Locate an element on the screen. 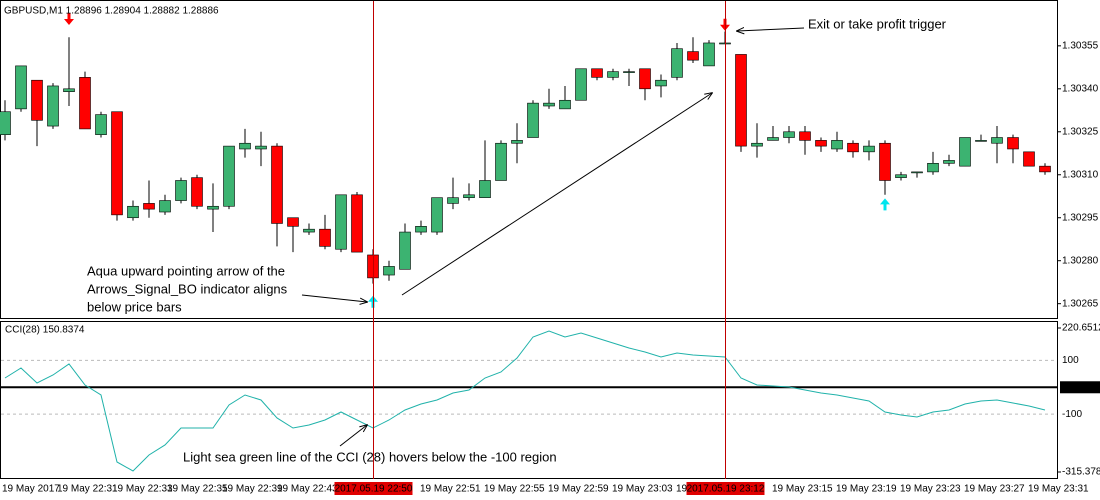  annotation: Exit or take profit trigger is located at coordinates (877, 23).